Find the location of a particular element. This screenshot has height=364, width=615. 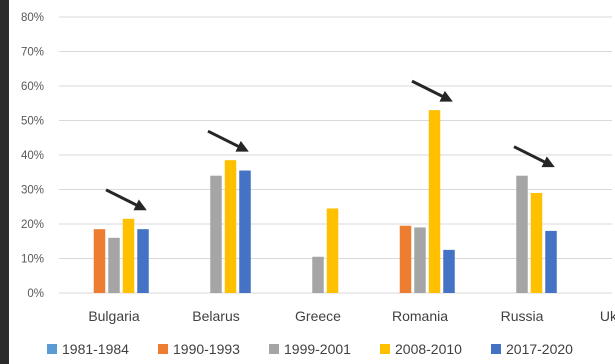

window-edge is located at coordinates (4, 182).